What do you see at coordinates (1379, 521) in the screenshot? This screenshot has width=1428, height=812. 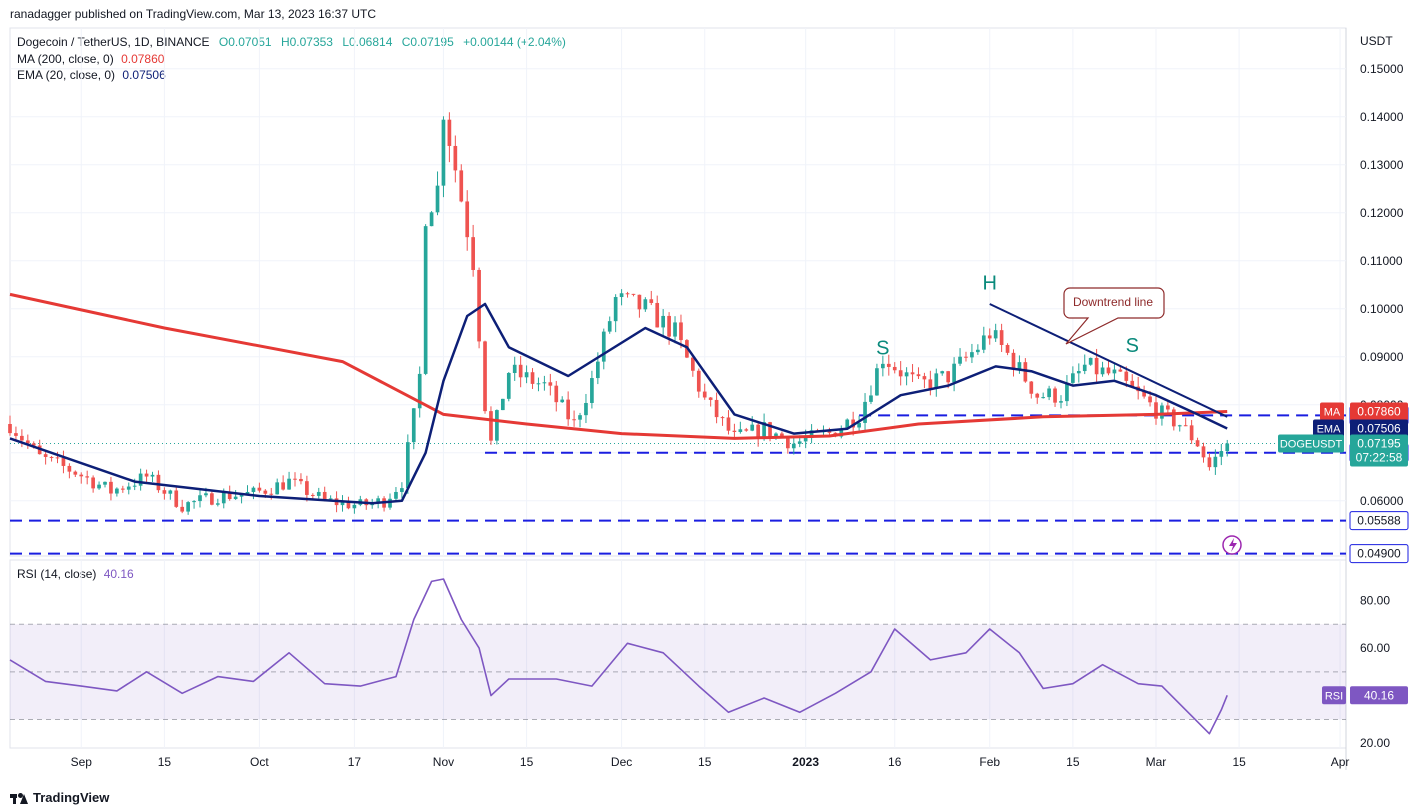 I see `level-tag` at bounding box center [1379, 521].